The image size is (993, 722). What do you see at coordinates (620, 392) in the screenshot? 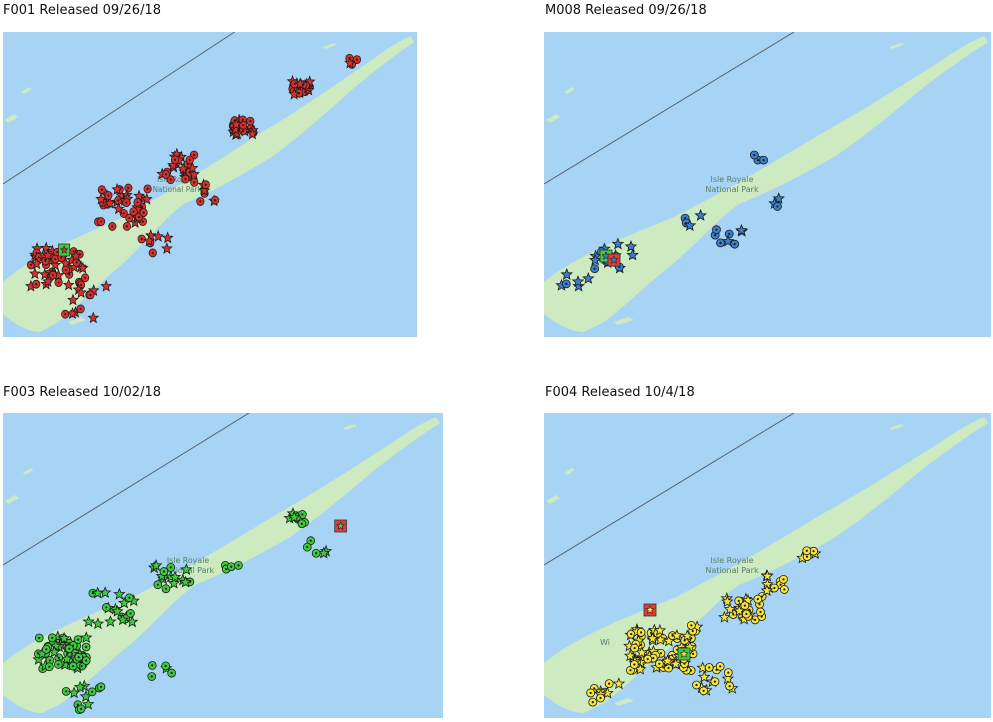
I see `panel-title: F004 Released 10/4/18` at bounding box center [620, 392].